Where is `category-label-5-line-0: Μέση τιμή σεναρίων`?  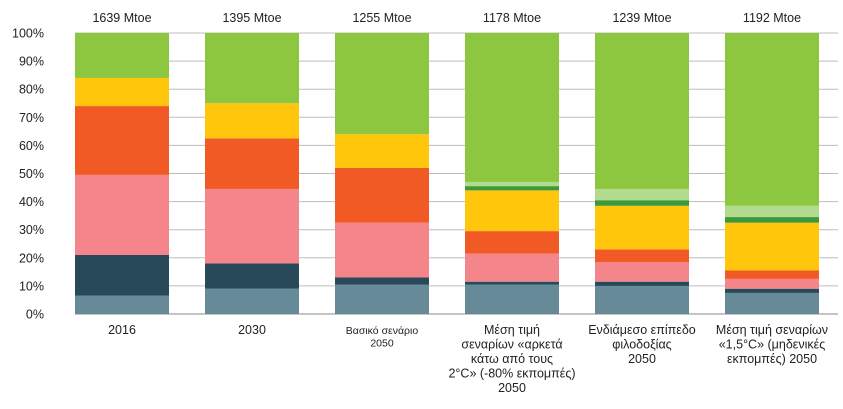
category-label-5-line-0: Μέση τιμή σεναρίων is located at coordinates (772, 330).